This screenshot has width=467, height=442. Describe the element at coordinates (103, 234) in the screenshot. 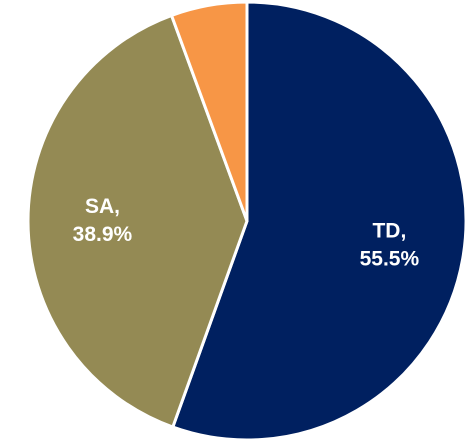

I see `slice-label-value: 38.9%` at that location.